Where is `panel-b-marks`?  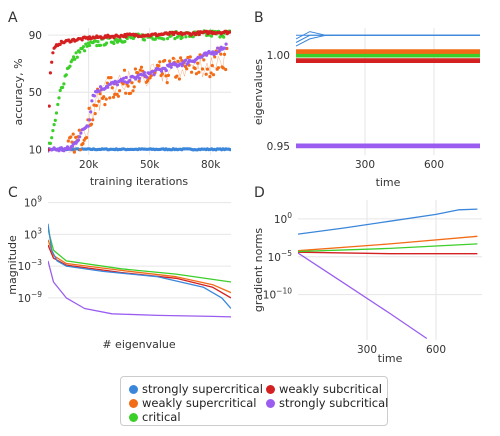
panel-b-marks is located at coordinates (388, 90).